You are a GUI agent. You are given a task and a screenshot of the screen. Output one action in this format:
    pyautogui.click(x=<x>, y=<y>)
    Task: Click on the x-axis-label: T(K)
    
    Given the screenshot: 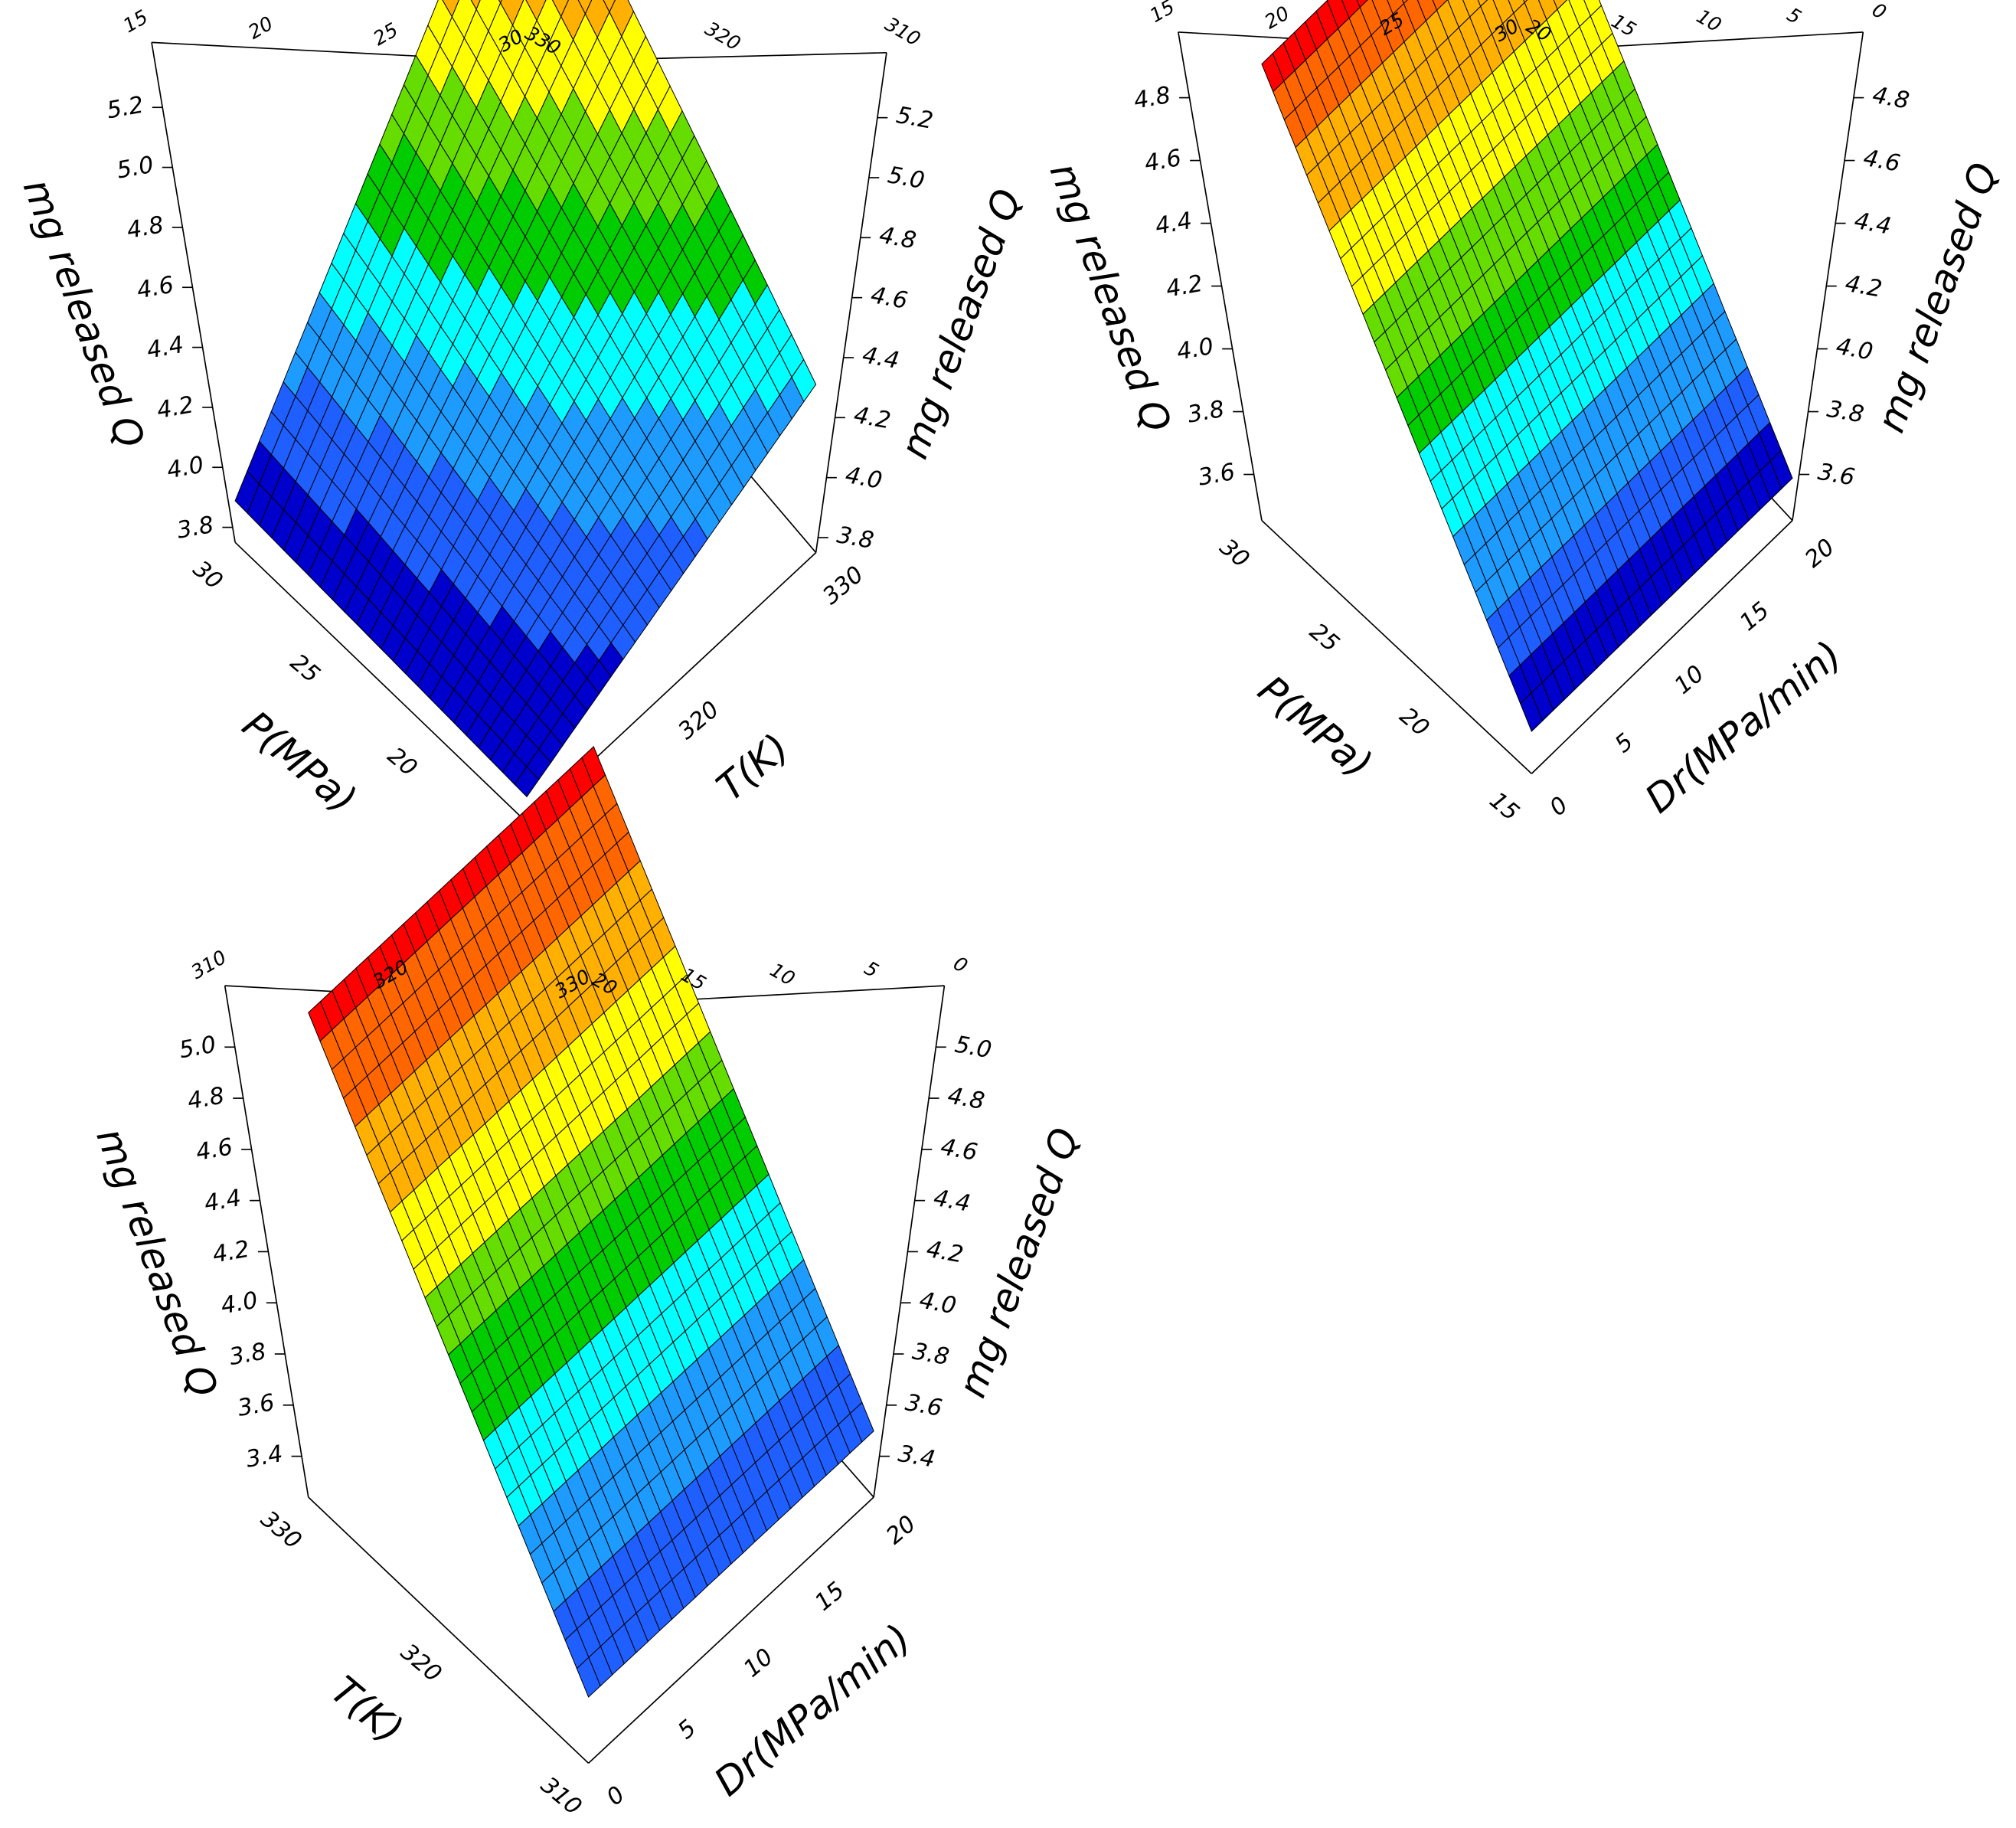 What is the action you would take?
    pyautogui.click(x=367, y=1709)
    